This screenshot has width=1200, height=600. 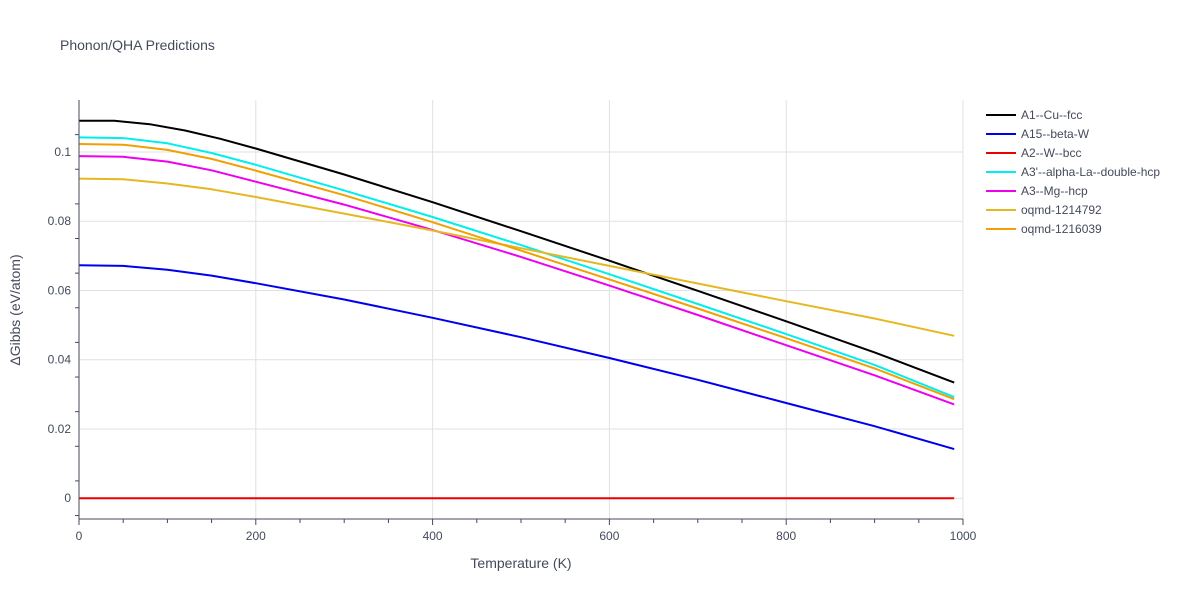 What do you see at coordinates (1051, 115) in the screenshot?
I see `legend-label: A1--Cu--fcc` at bounding box center [1051, 115].